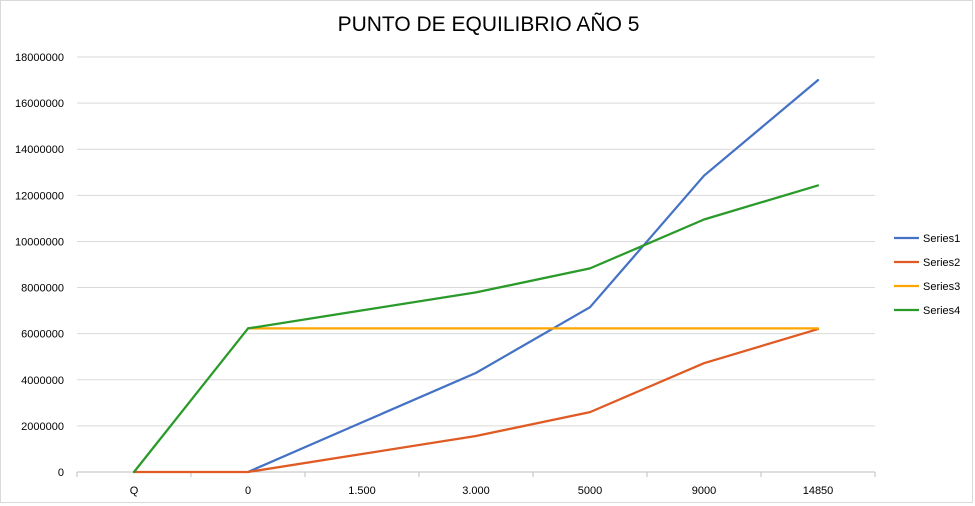 The image size is (975, 506). What do you see at coordinates (488, 24) in the screenshot?
I see `chart-title: PUNTO DE EQUILIBRIO AÑO 5` at bounding box center [488, 24].